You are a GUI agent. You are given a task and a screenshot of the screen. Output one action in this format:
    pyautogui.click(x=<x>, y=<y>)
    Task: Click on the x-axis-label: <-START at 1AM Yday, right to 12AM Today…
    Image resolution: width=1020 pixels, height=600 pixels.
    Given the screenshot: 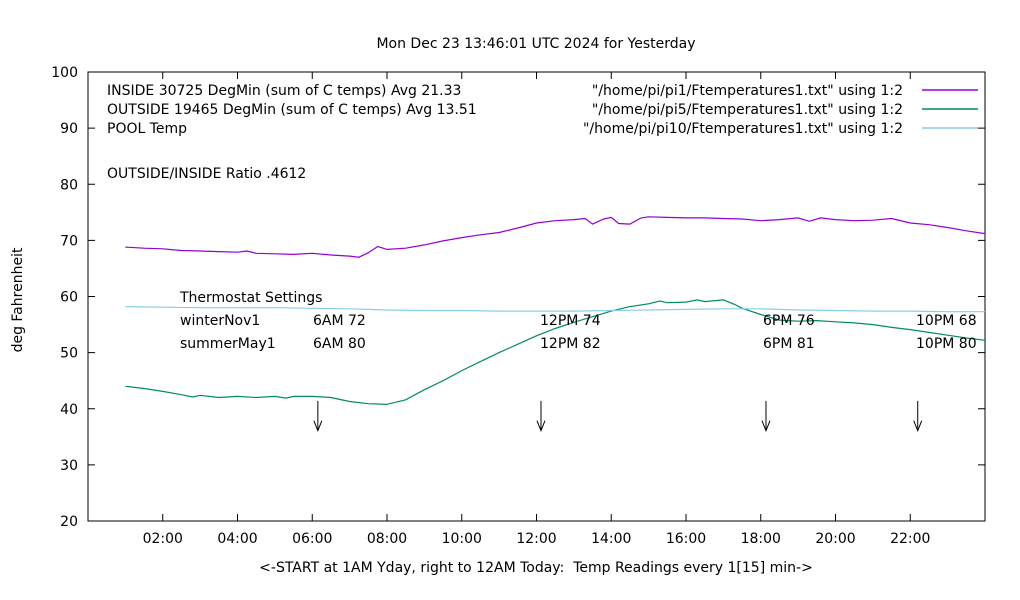 What is the action you would take?
    pyautogui.click(x=536, y=568)
    